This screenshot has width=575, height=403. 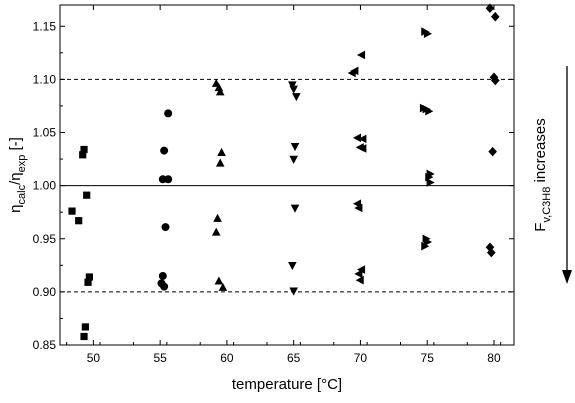 I want to click on arrow-label: Fv,C3H8 increases, so click(x=542, y=174).